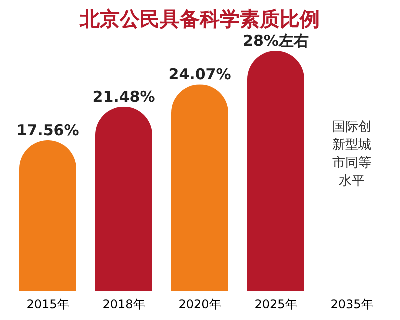  I want to click on data-label: 17.56%, so click(48, 130).